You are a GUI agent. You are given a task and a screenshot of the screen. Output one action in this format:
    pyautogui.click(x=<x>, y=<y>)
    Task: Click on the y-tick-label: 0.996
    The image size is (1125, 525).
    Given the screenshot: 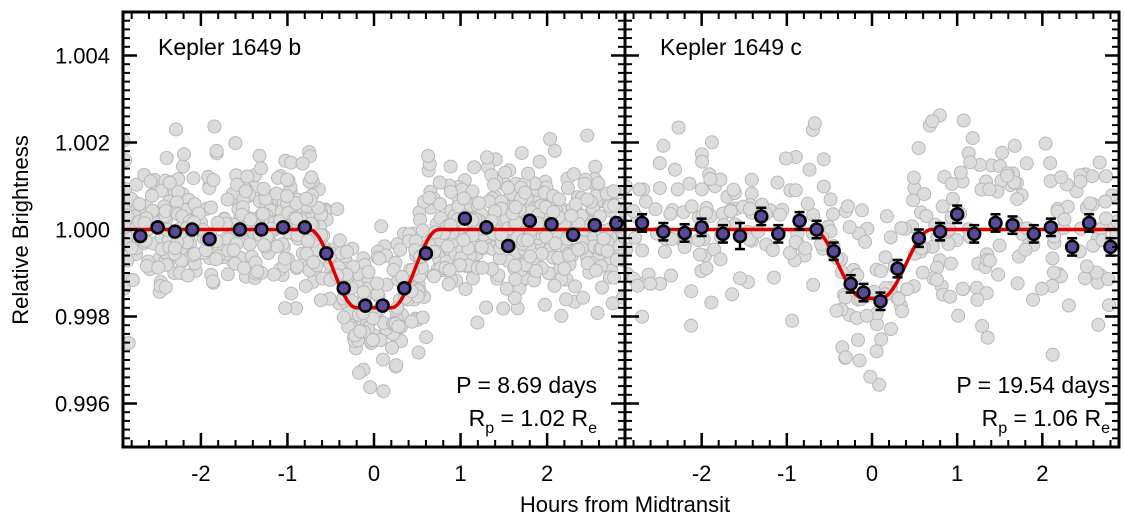 What is the action you would take?
    pyautogui.click(x=82, y=404)
    